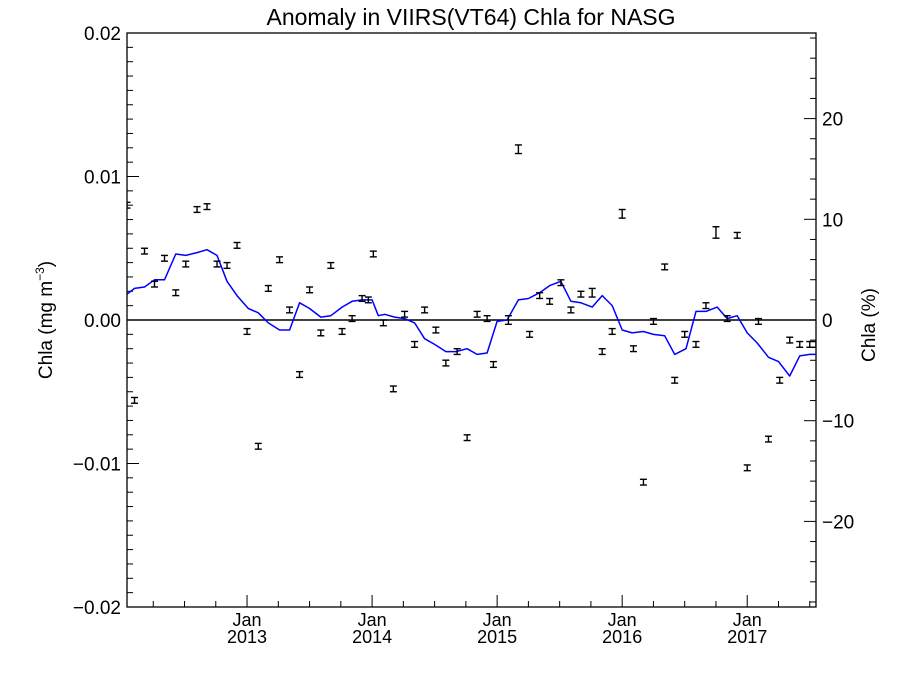  I want to click on y-left-tick-label: −0.01, so click(97, 465).